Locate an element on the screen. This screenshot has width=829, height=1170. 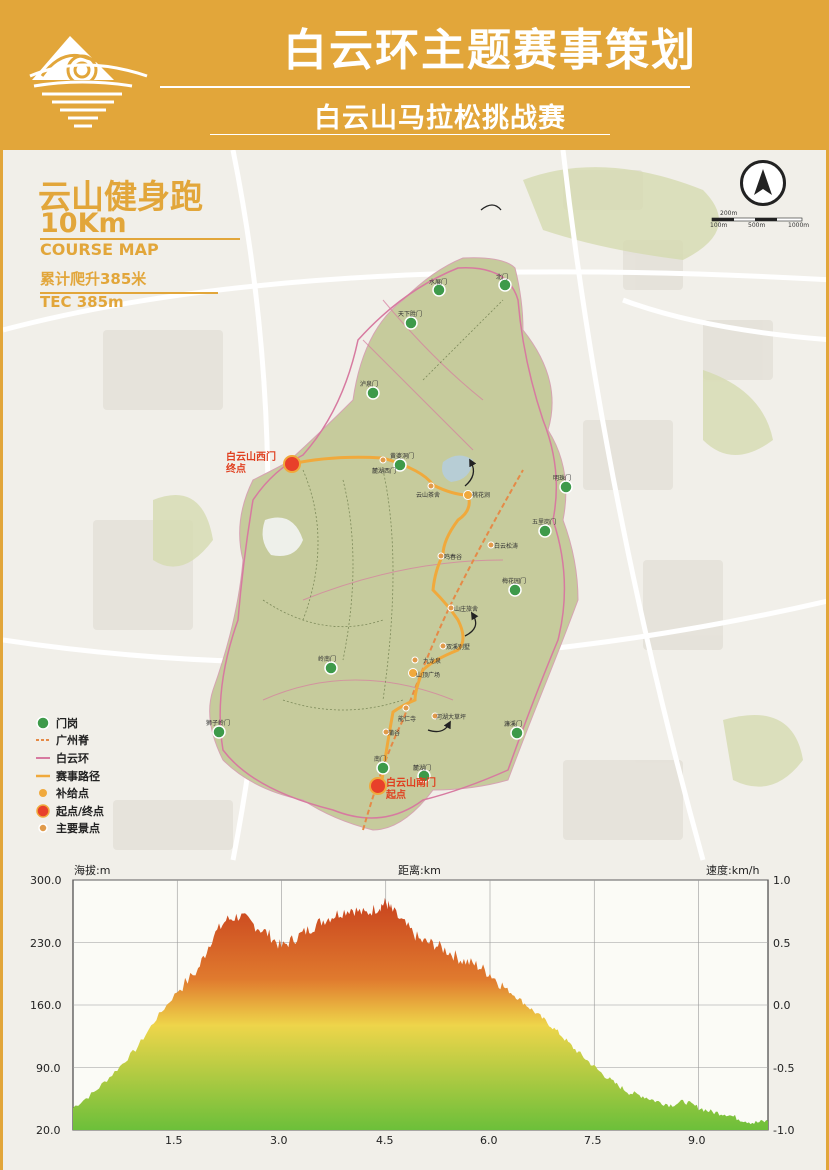
guangzhou-ridge-path is located at coordinates (443, 650).